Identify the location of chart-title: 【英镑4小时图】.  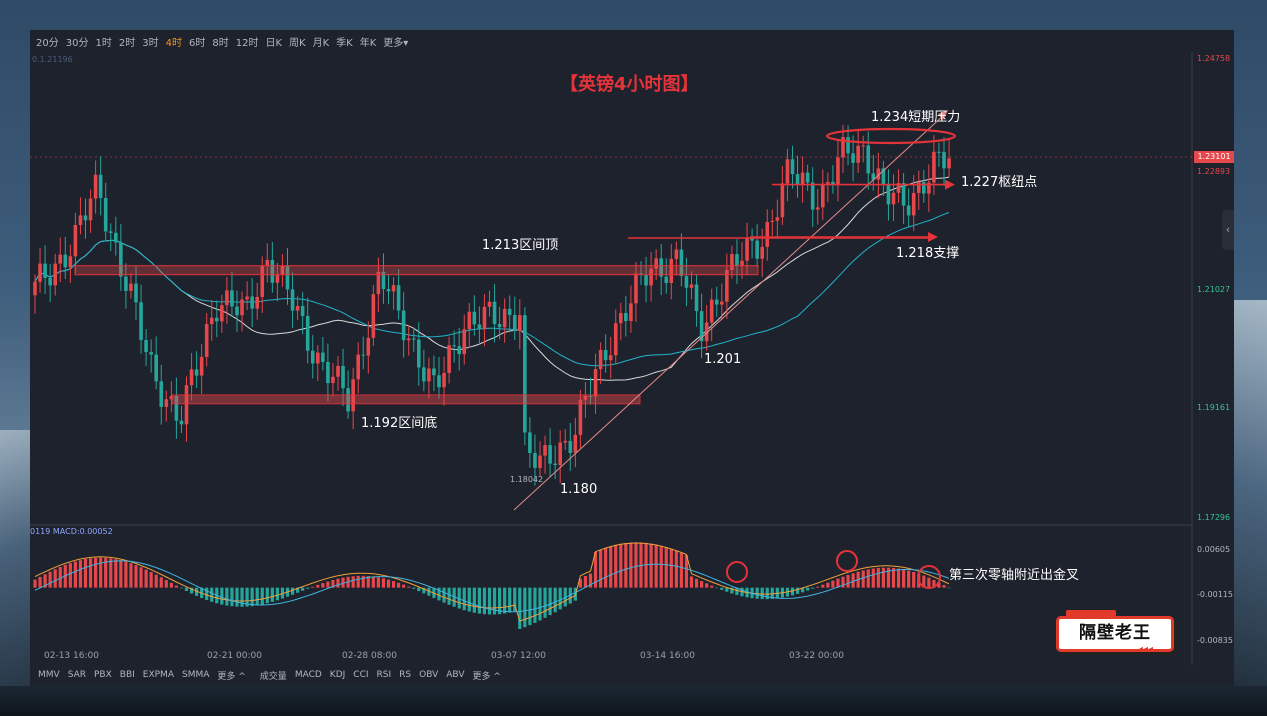
(629, 84).